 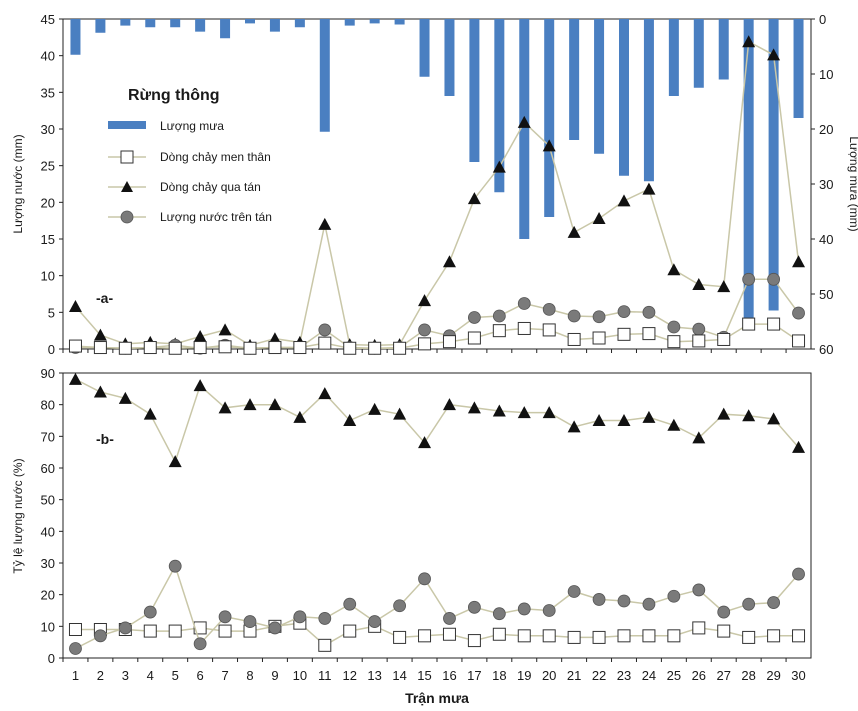 What do you see at coordinates (374, 675) in the screenshot?
I see `x-tick-label-13: 13` at bounding box center [374, 675].